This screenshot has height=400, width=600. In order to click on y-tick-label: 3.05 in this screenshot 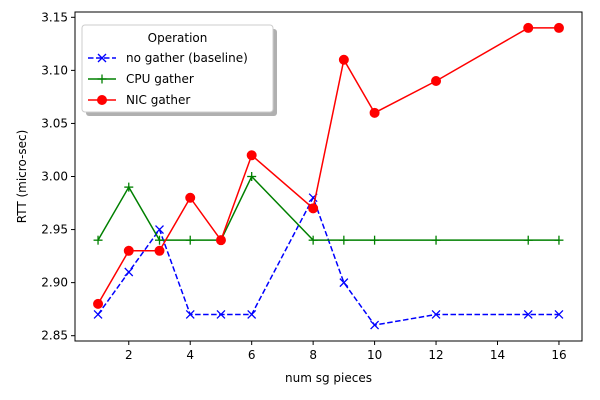, I will do `click(54, 123)`.